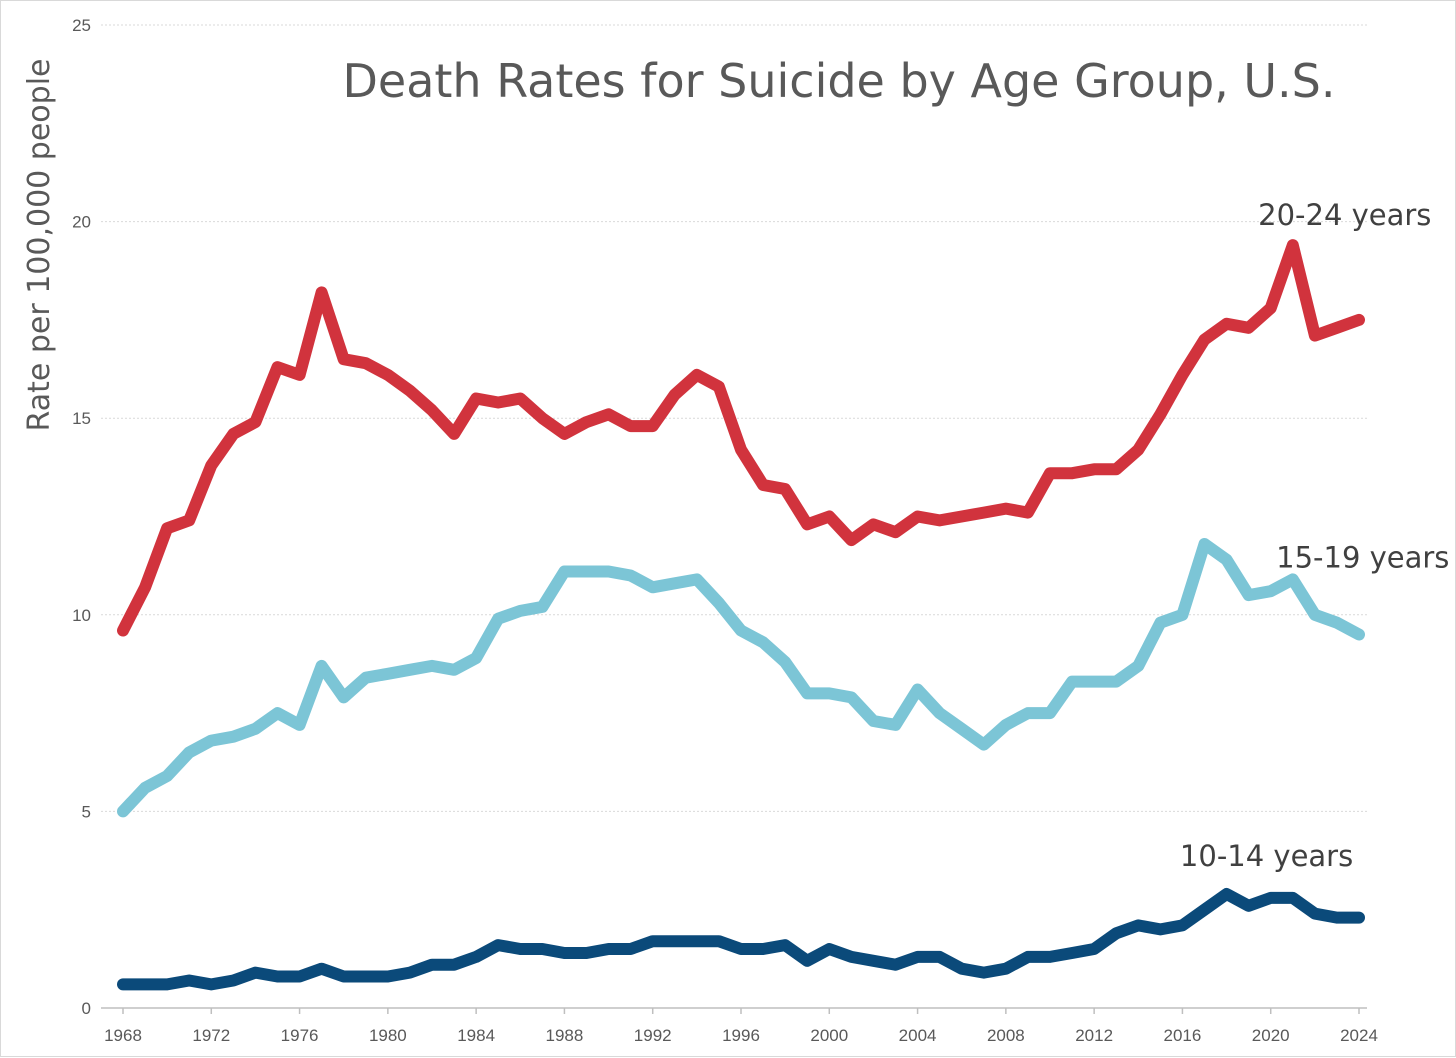 The width and height of the screenshot is (1456, 1058). What do you see at coordinates (1362, 557) in the screenshot?
I see `series-label: 15-19 years` at bounding box center [1362, 557].